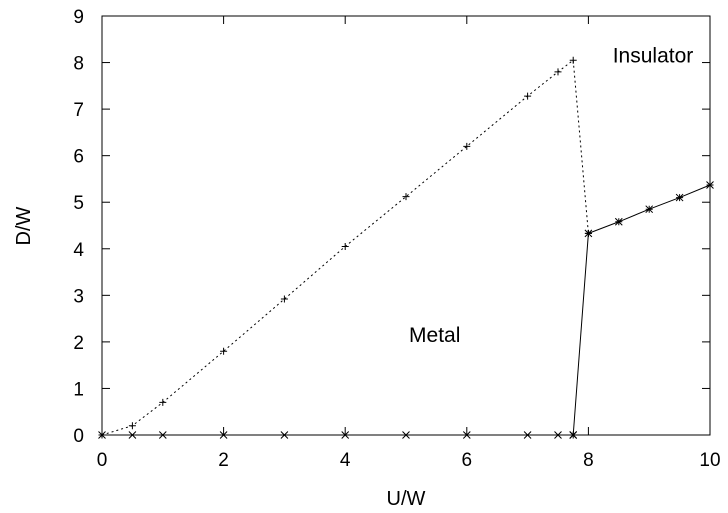 This screenshot has width=728, height=513. I want to click on annotation-metal: Metal, so click(434, 335).